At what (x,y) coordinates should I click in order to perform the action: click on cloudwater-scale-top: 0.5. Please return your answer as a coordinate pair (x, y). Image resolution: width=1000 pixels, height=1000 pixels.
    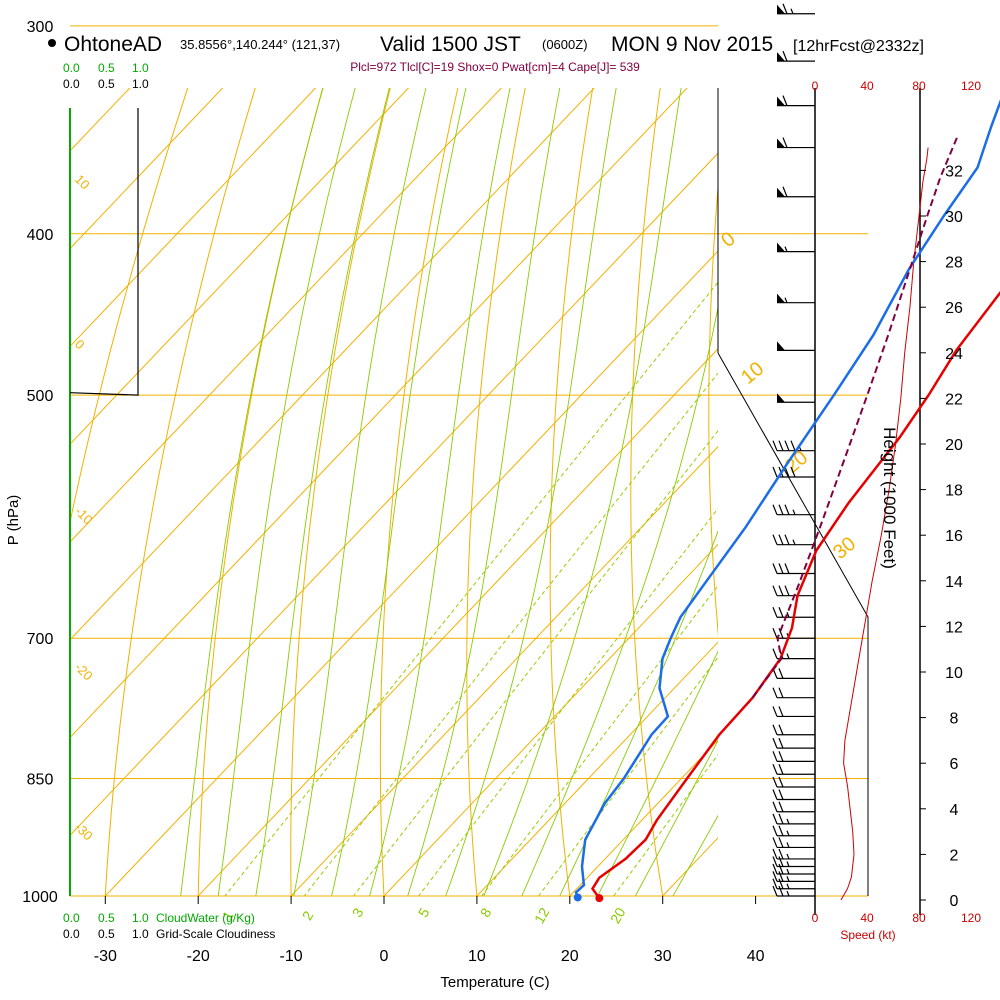
    Looking at the image, I should click on (106, 68).